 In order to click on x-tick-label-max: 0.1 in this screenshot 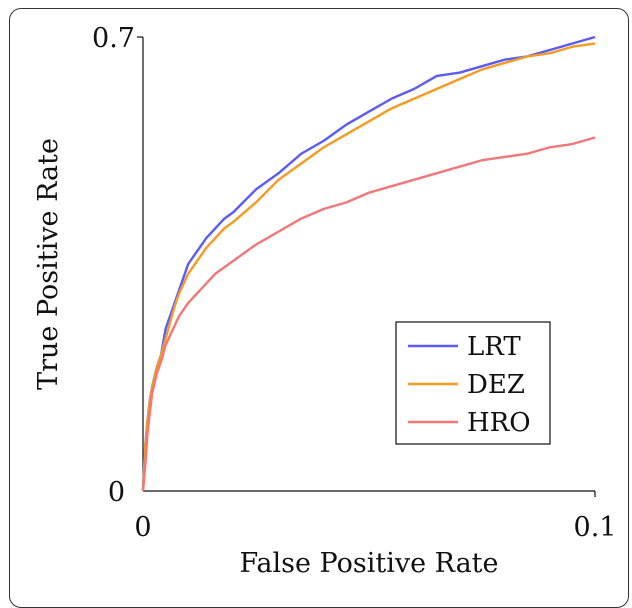, I will do `click(595, 527)`.